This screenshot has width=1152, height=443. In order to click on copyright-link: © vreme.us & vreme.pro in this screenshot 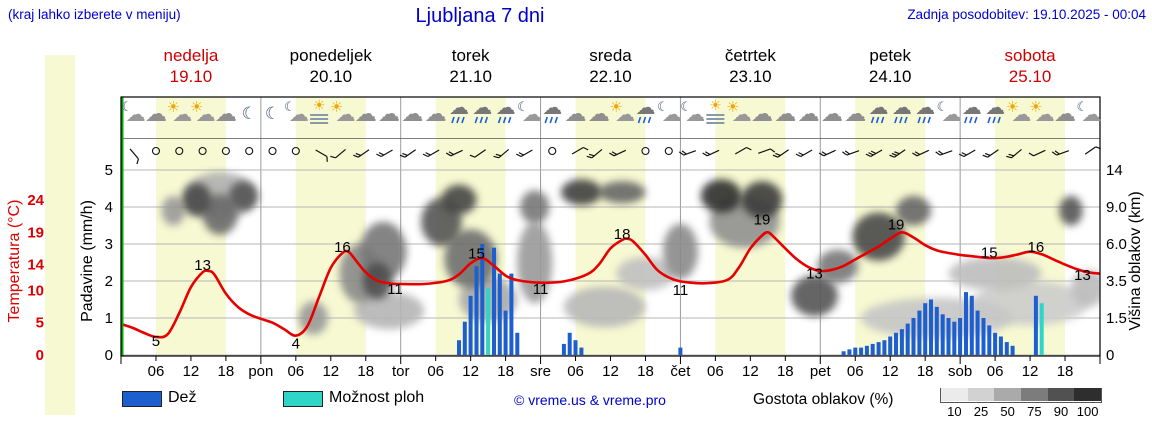, I will do `click(590, 400)`.